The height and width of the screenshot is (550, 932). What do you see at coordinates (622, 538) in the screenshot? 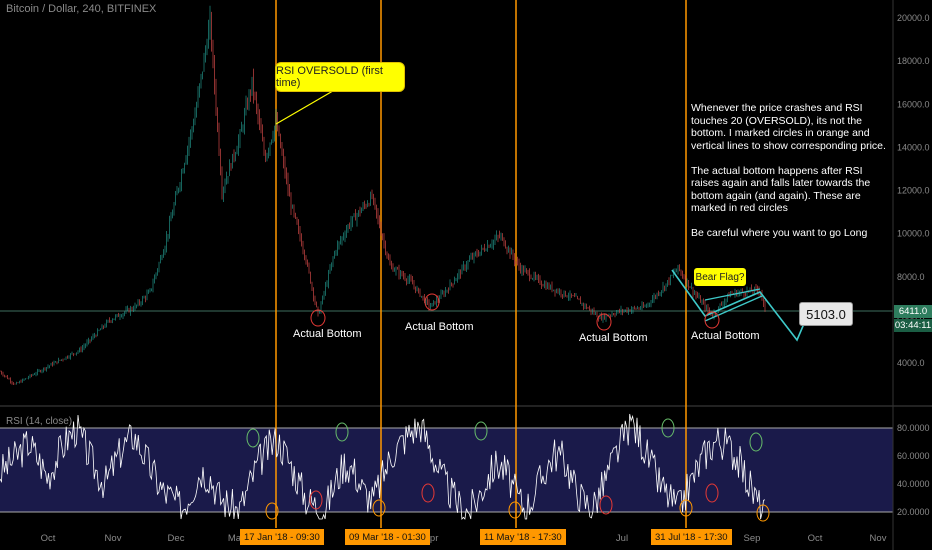
I see `time-tick-label: Jul` at bounding box center [622, 538].